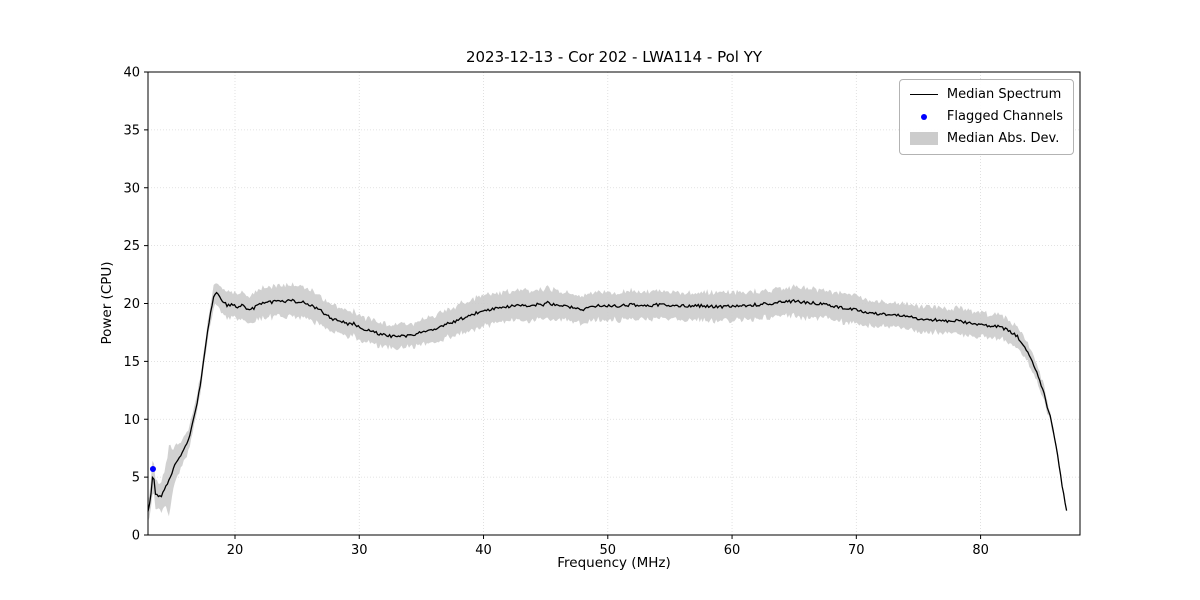 The height and width of the screenshot is (600, 1200). I want to click on median-abs-dev-band-icon, so click(923, 138).